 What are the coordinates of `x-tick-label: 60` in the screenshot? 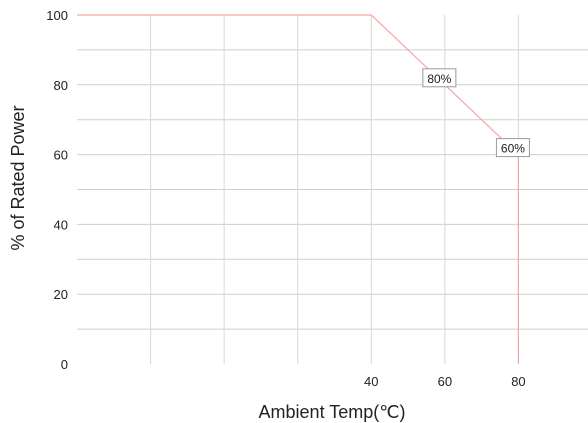 It's located at (445, 381).